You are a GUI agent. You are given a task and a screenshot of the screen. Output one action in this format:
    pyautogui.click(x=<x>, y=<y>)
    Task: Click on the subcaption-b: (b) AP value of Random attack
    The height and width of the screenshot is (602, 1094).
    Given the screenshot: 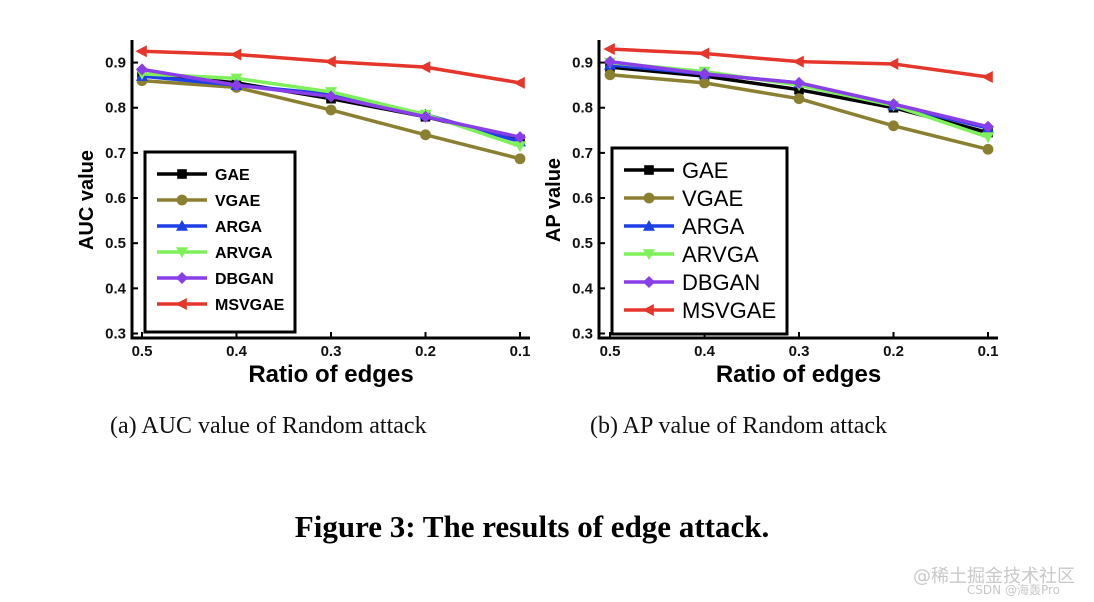 What is the action you would take?
    pyautogui.click(x=738, y=426)
    